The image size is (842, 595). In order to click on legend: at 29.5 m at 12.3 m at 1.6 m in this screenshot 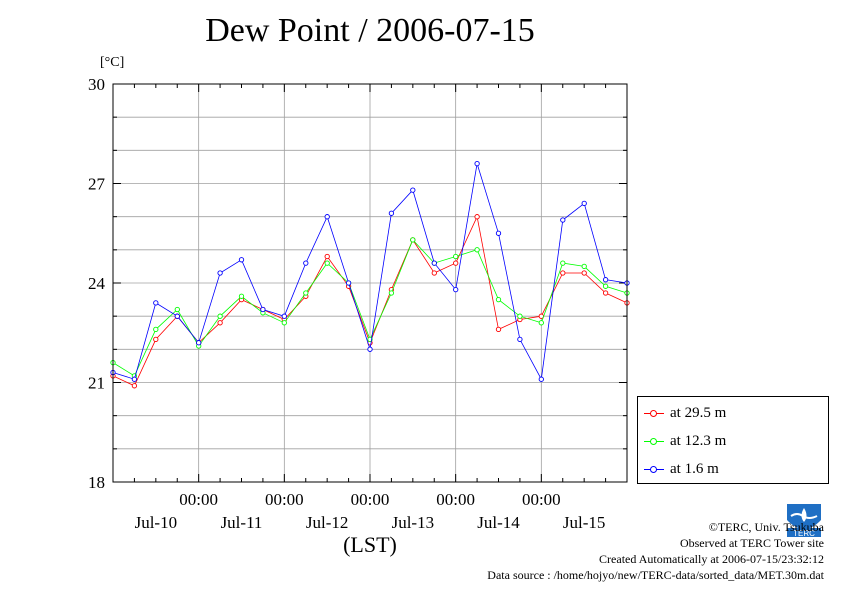, I will do `click(733, 440)`.